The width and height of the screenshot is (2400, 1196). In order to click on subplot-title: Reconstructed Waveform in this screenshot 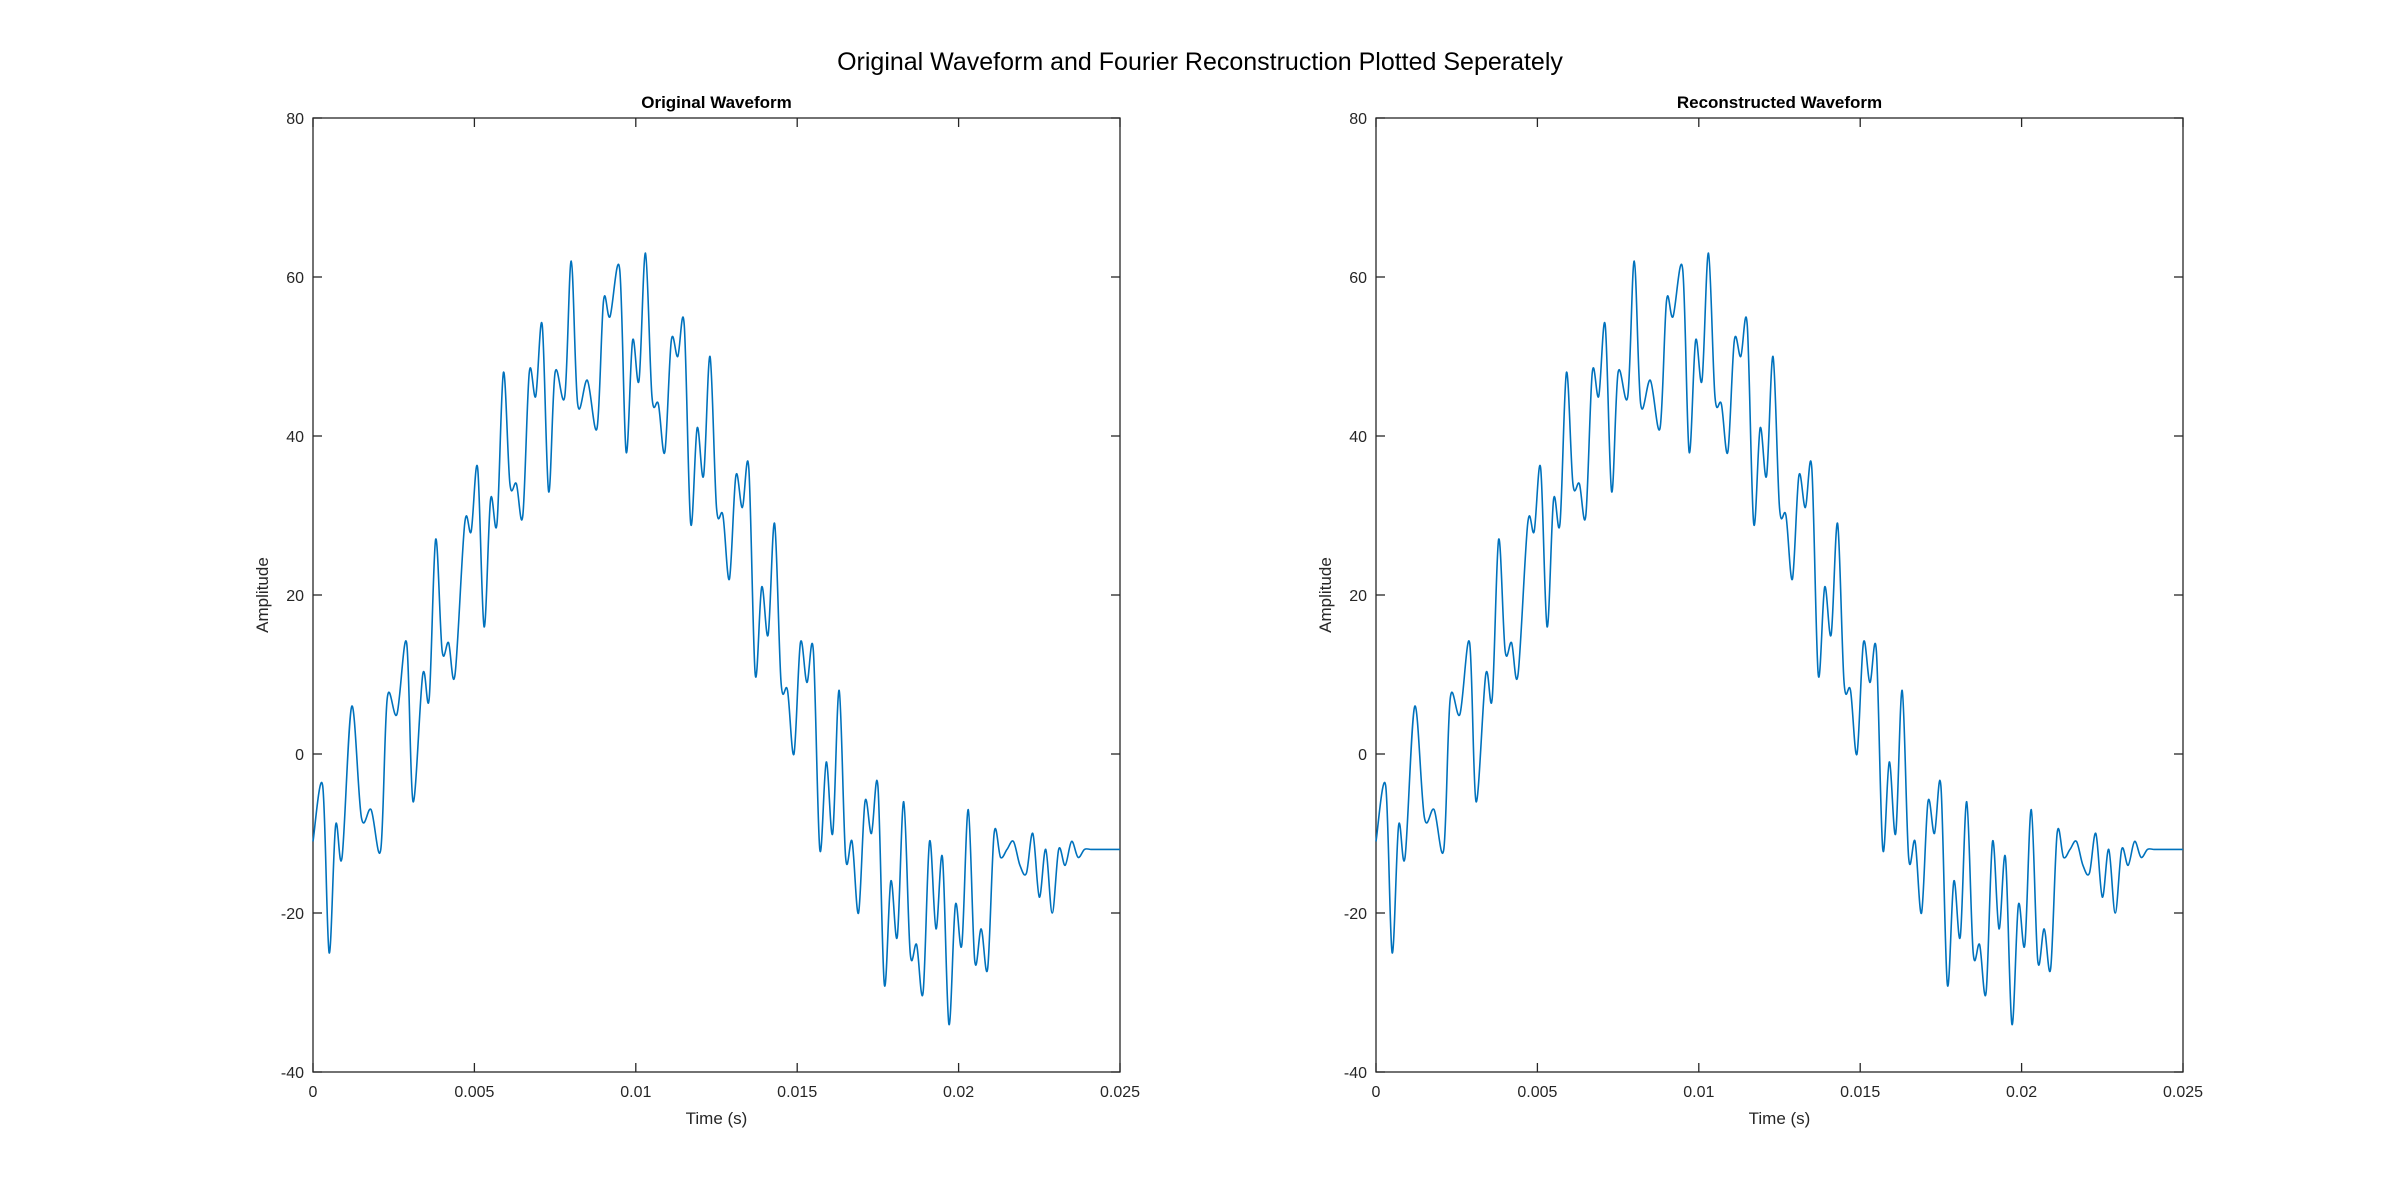, I will do `click(1779, 102)`.